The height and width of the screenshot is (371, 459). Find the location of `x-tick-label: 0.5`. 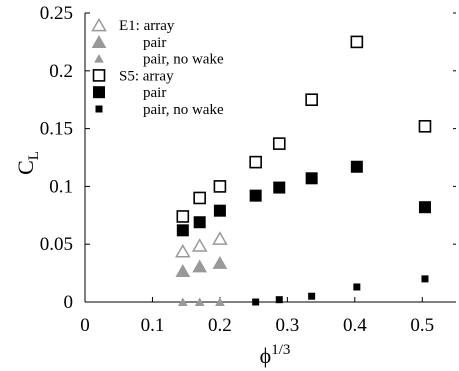

x-tick-label: 0.5 is located at coordinates (422, 325).